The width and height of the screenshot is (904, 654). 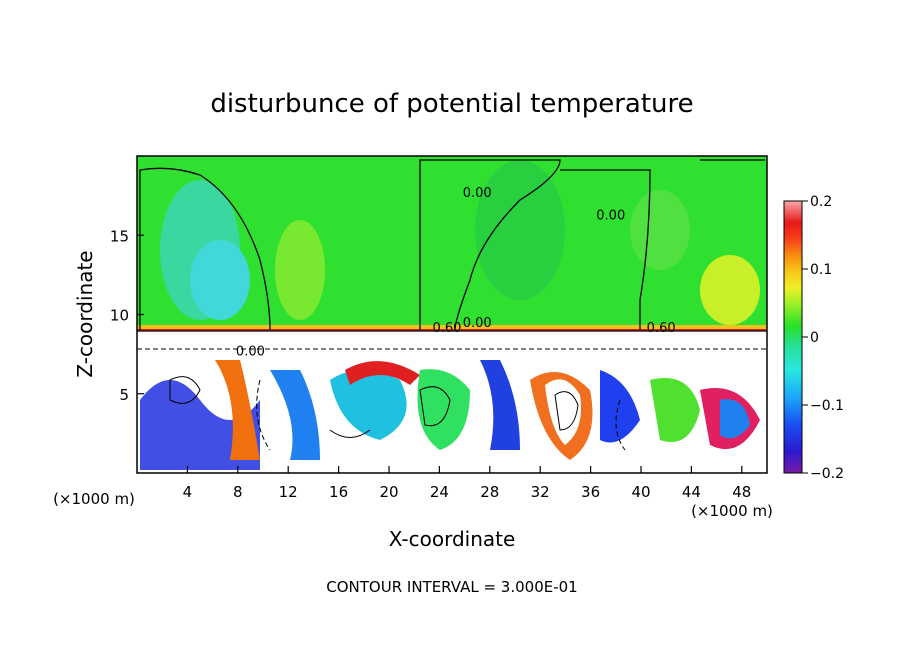 I want to click on y-tick-label: 5, so click(x=124, y=395).